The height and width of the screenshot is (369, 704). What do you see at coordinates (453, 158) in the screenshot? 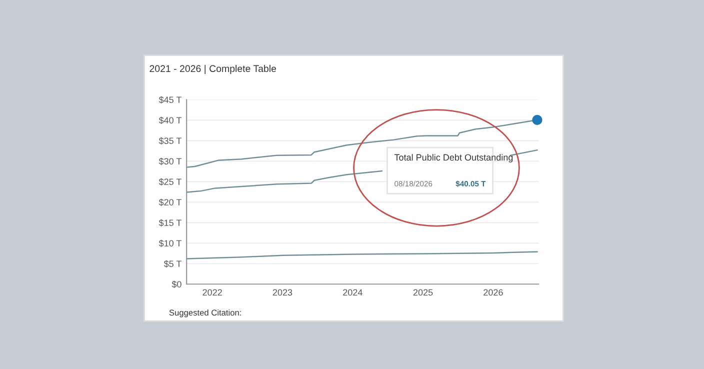
I see `annotation: Total Public Debt Outstanding` at bounding box center [453, 158].